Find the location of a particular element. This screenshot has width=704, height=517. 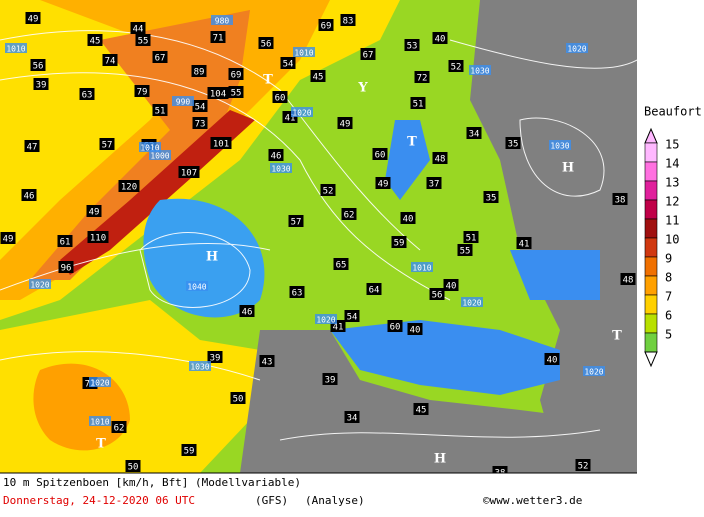

gust-label: 62 is located at coordinates (349, 216).